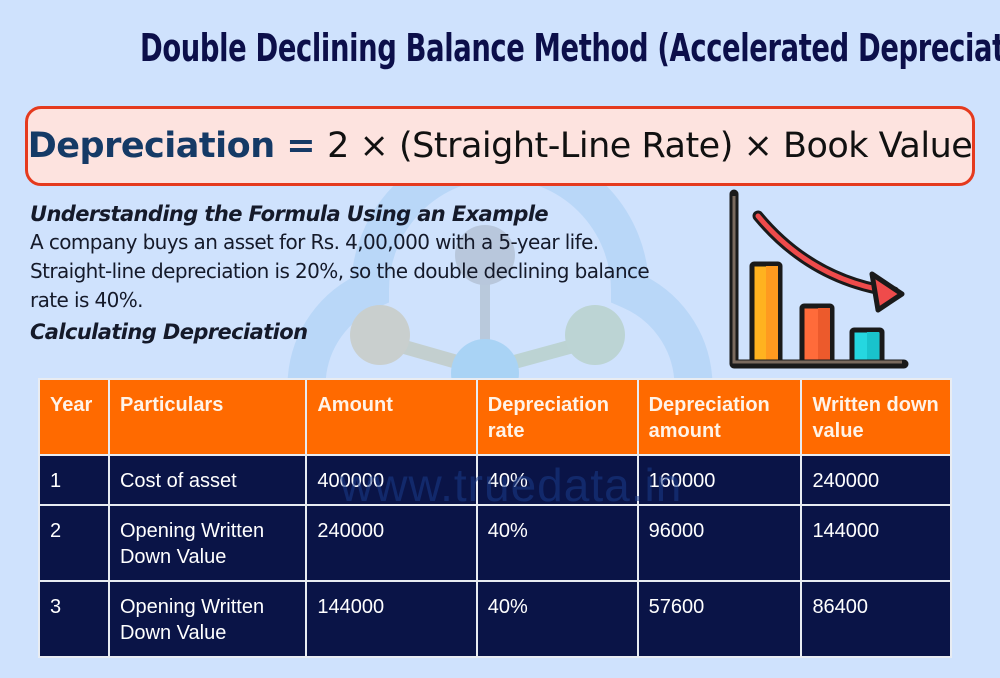  Describe the element at coordinates (719, 480) in the screenshot. I see `cell-depreciation-amount: 160000` at that location.